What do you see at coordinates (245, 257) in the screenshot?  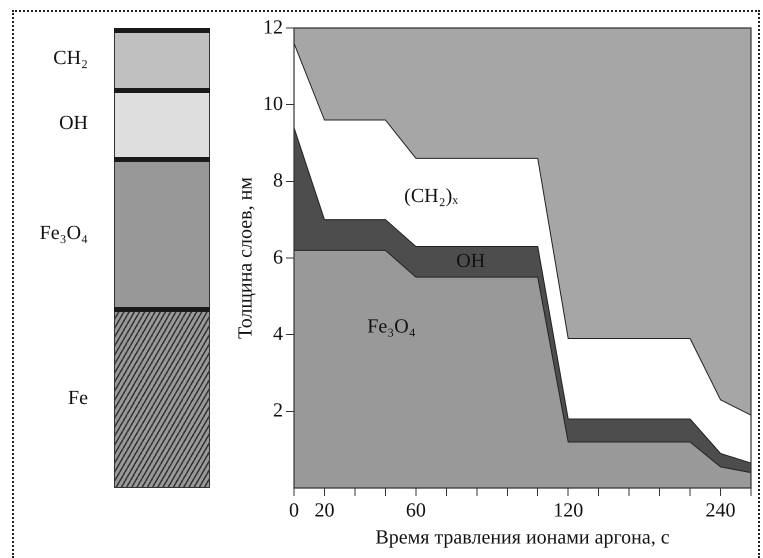 I see `y-axis-title: Толщина слоев, нм` at bounding box center [245, 257].